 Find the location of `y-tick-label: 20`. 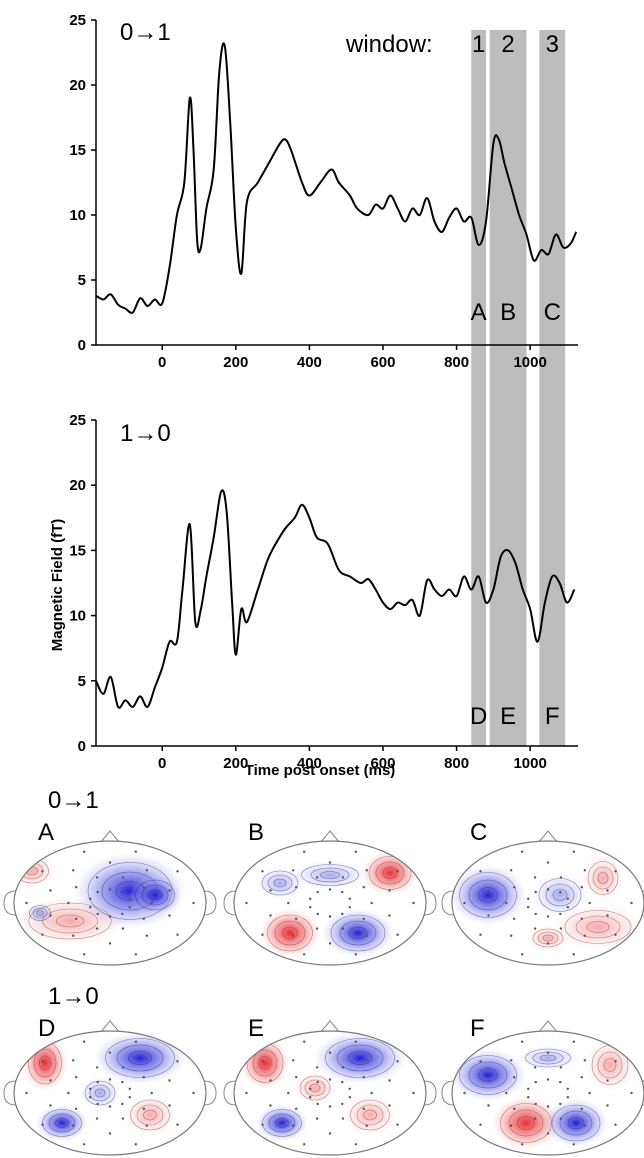

y-tick-label: 20 is located at coordinates (77, 485).